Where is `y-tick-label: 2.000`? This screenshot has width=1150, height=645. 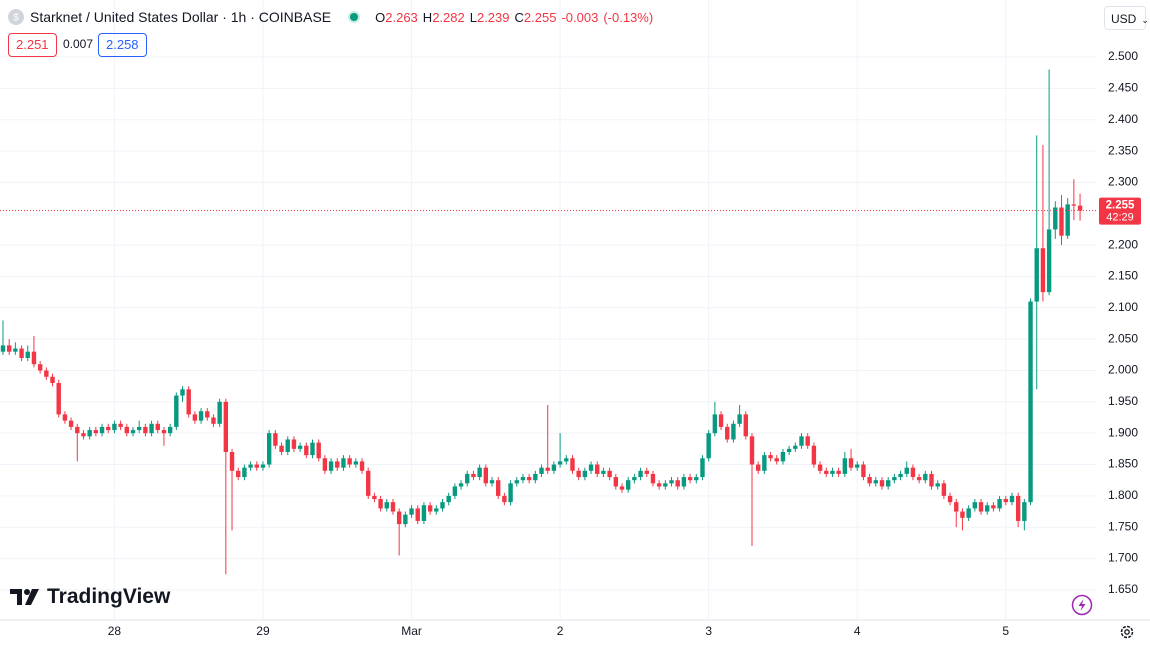 y-tick-label: 2.000 is located at coordinates (1123, 370).